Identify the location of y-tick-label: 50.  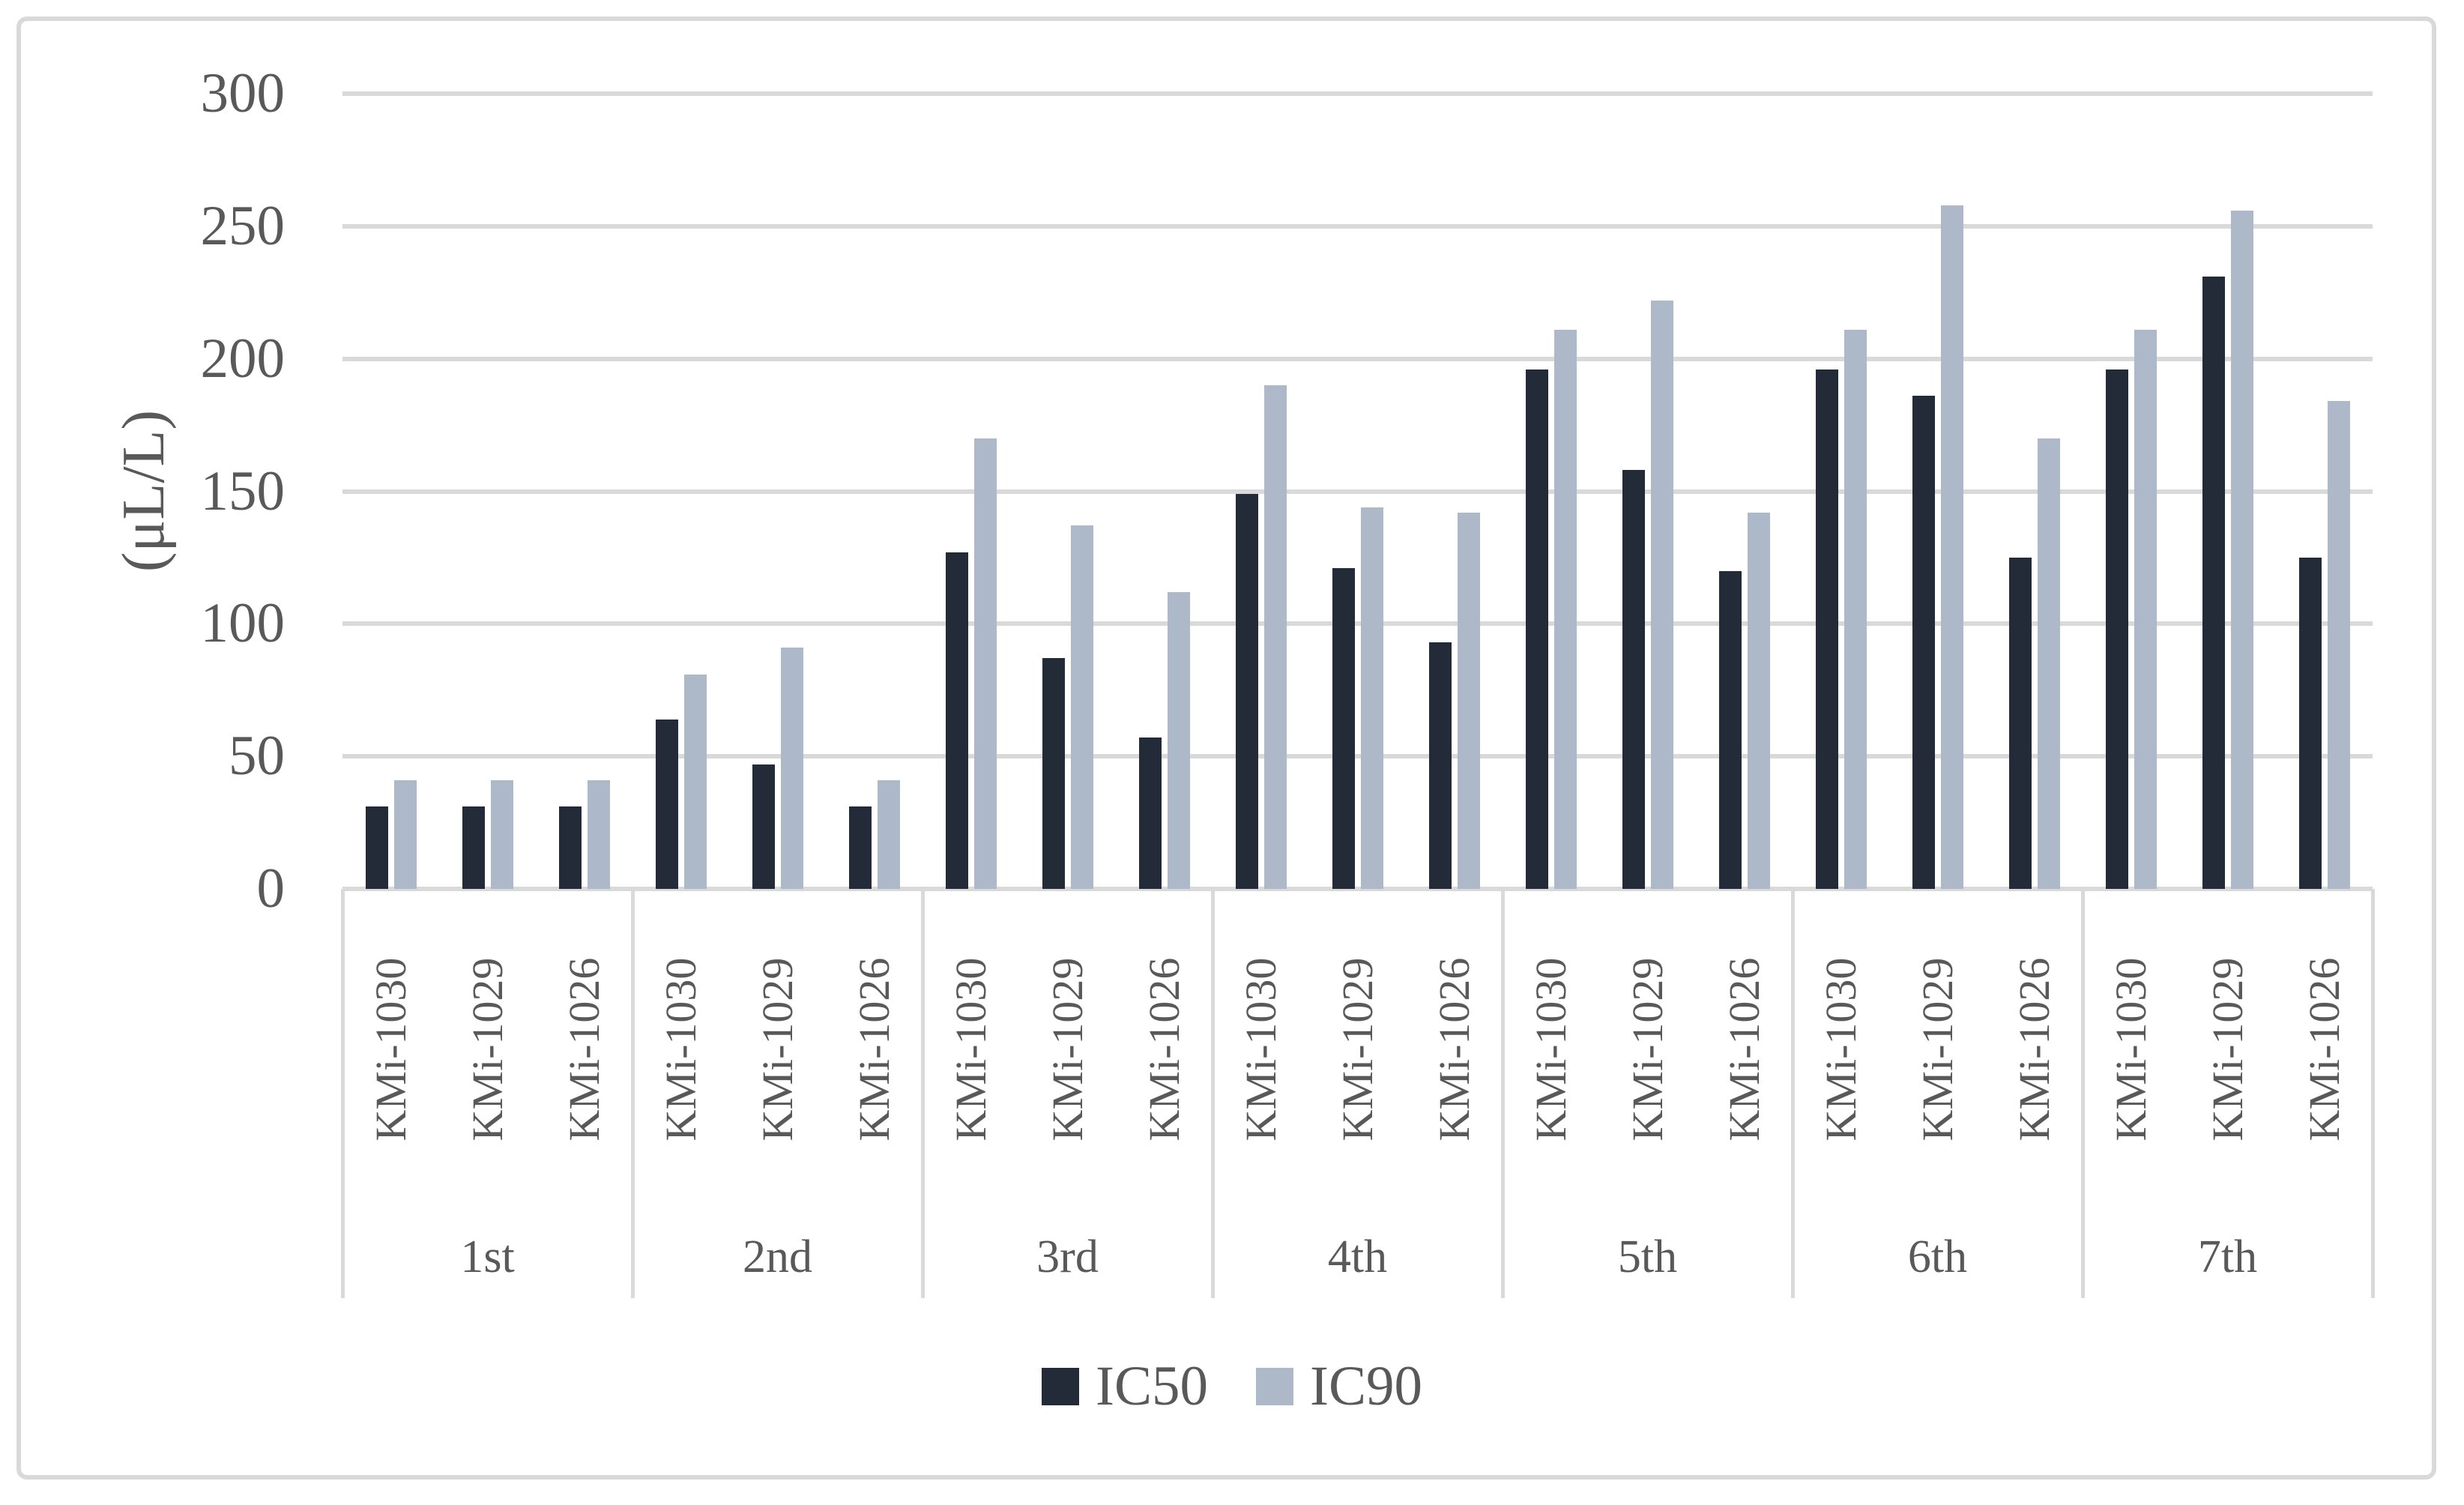
(257, 756).